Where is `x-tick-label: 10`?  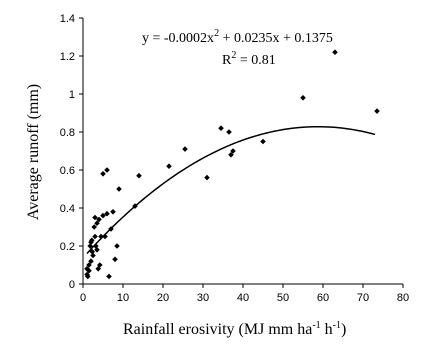 x-tick-label: 10 is located at coordinates (123, 298).